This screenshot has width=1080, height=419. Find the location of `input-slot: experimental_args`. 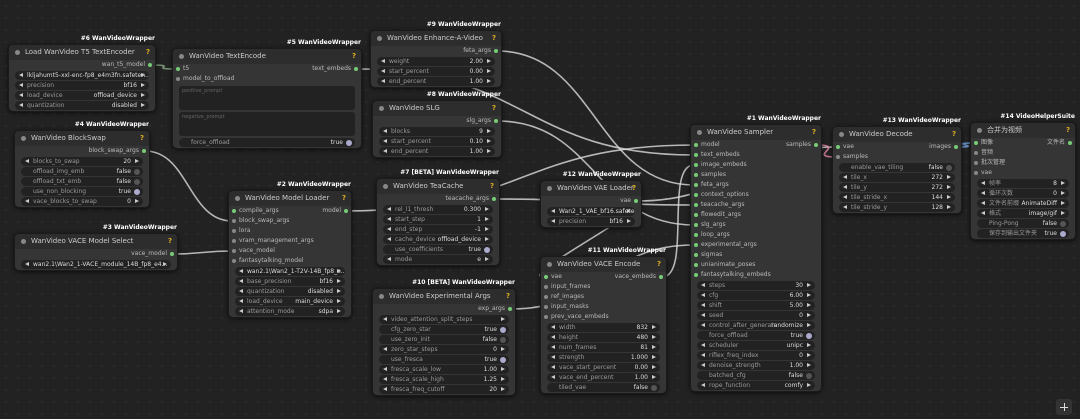

input-slot: experimental_args is located at coordinates (725, 245).